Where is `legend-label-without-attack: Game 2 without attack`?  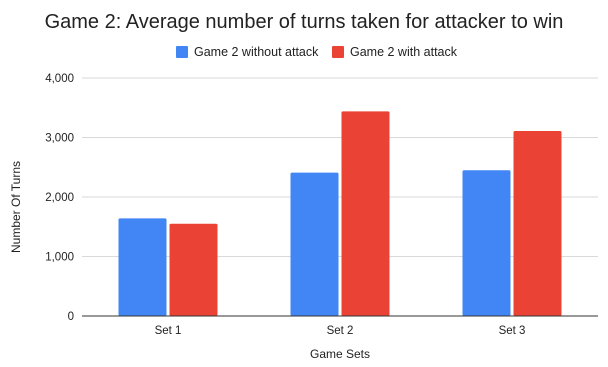 legend-label-without-attack: Game 2 without attack is located at coordinates (256, 52).